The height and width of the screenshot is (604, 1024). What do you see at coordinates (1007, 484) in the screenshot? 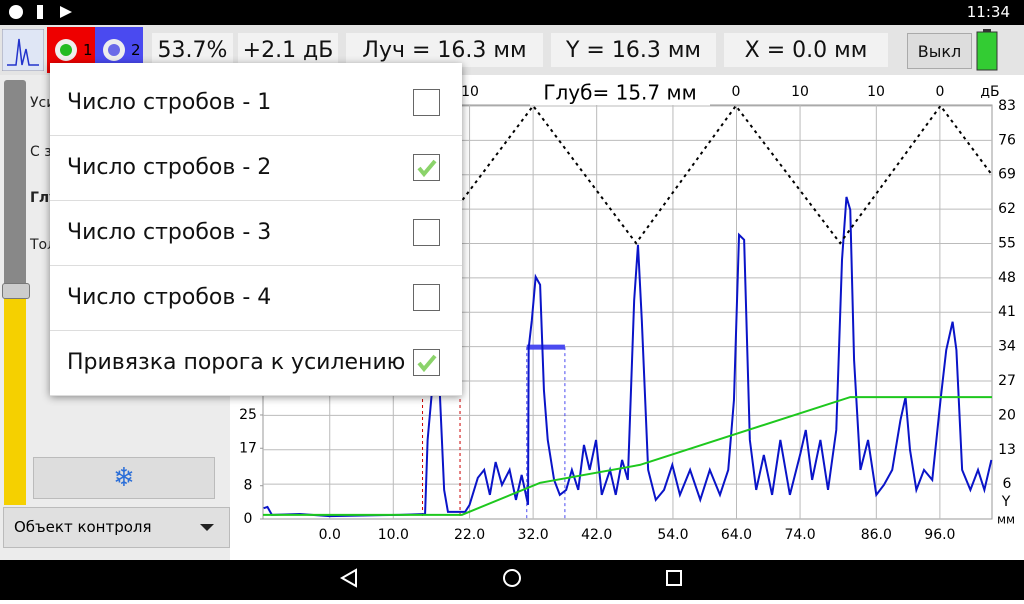
I see `y2-tick-label: 6` at bounding box center [1007, 484].